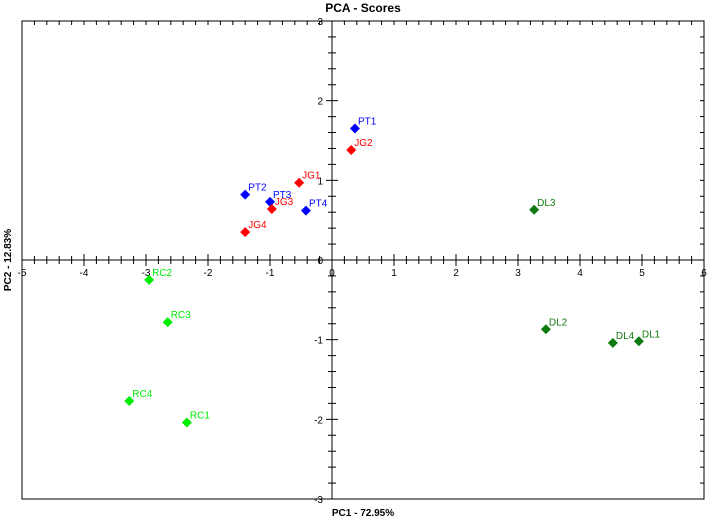 The width and height of the screenshot is (708, 520). Describe the element at coordinates (320, 102) in the screenshot. I see `y-tick-label: 2` at that location.